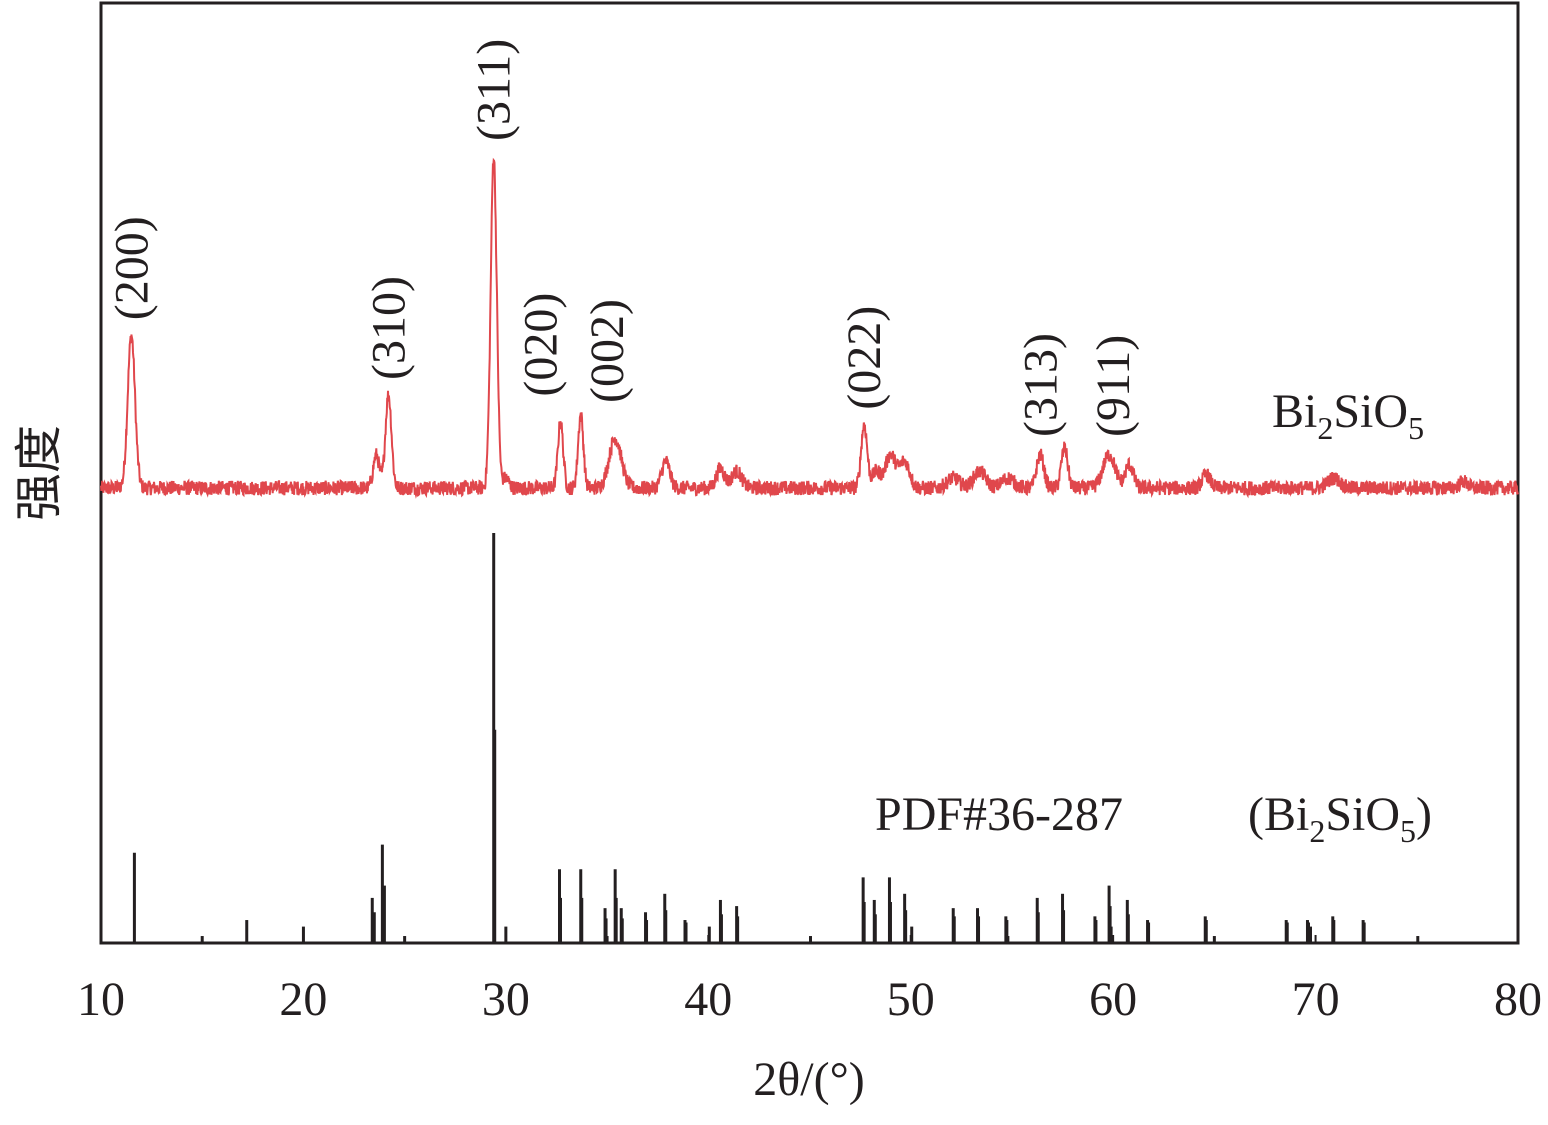 Image resolution: width=1548 pixels, height=1125 pixels. Describe the element at coordinates (809, 980) in the screenshot. I see `x-axis-ticks: 10 20 30 40 50 60 70 80` at that location.